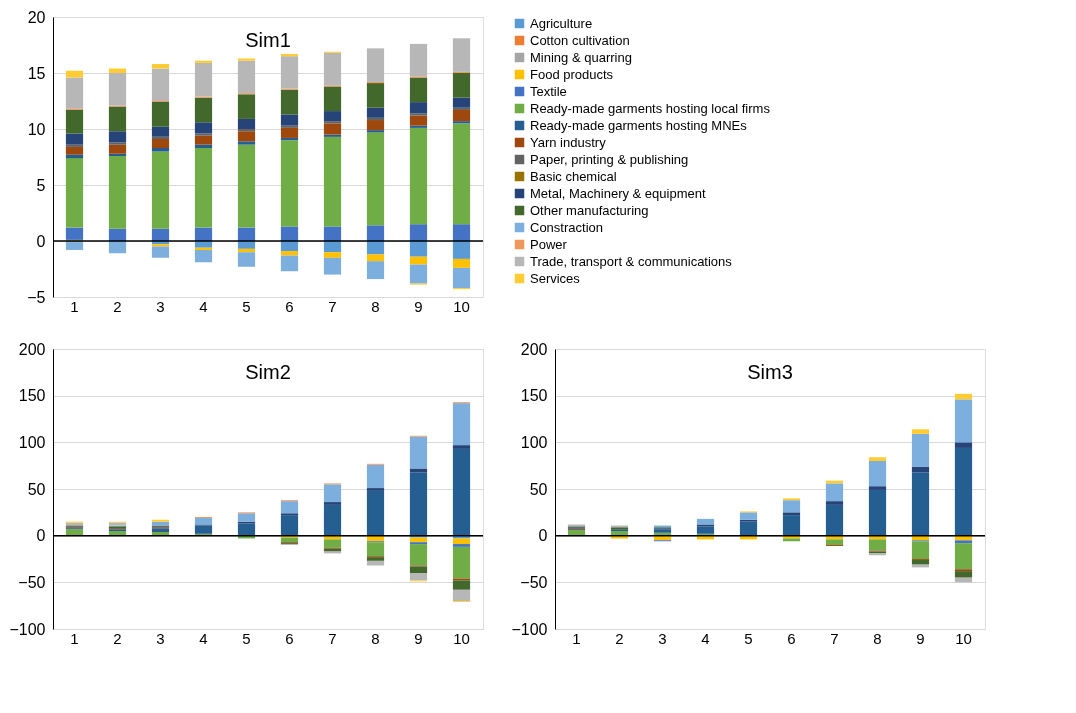  Describe the element at coordinates (548, 91) in the screenshot. I see `legend-label: Textile` at that location.